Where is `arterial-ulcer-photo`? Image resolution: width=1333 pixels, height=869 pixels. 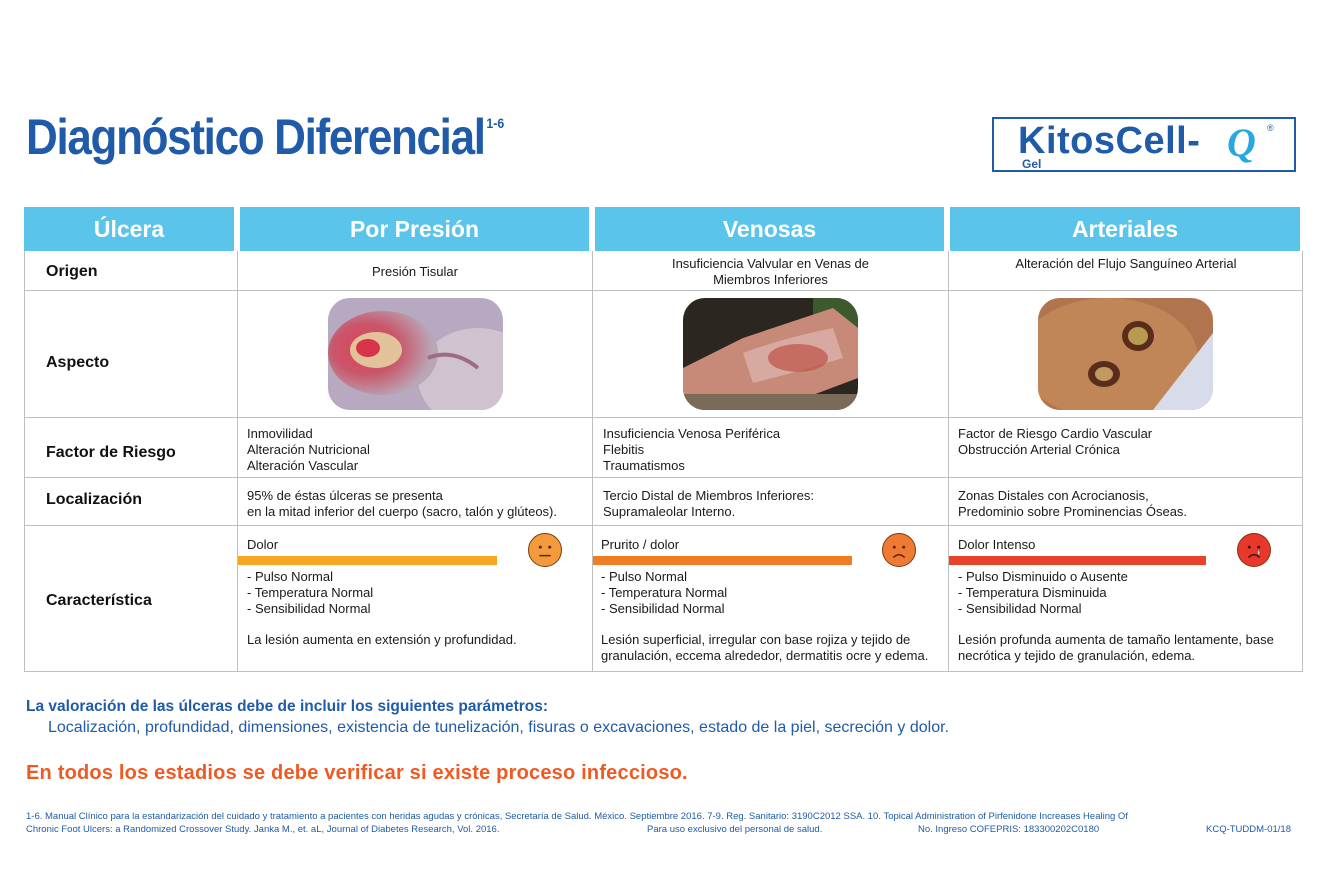 arterial-ulcer-photo is located at coordinates (1125, 354).